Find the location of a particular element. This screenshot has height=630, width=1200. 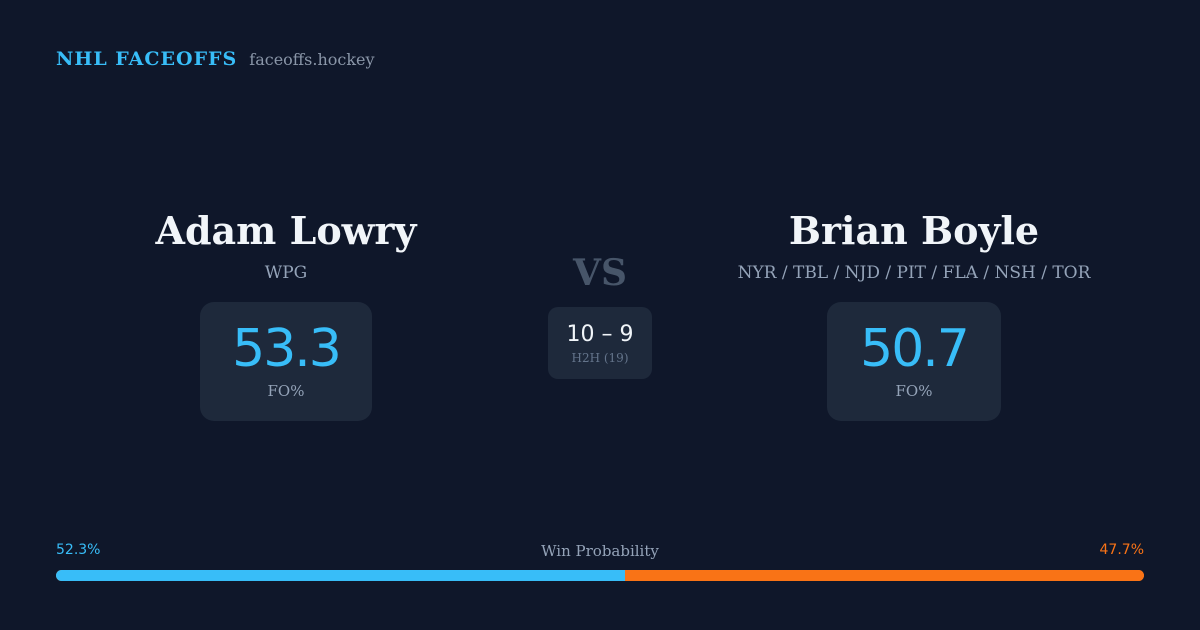

win-probability-left: 52.3% is located at coordinates (78, 550).